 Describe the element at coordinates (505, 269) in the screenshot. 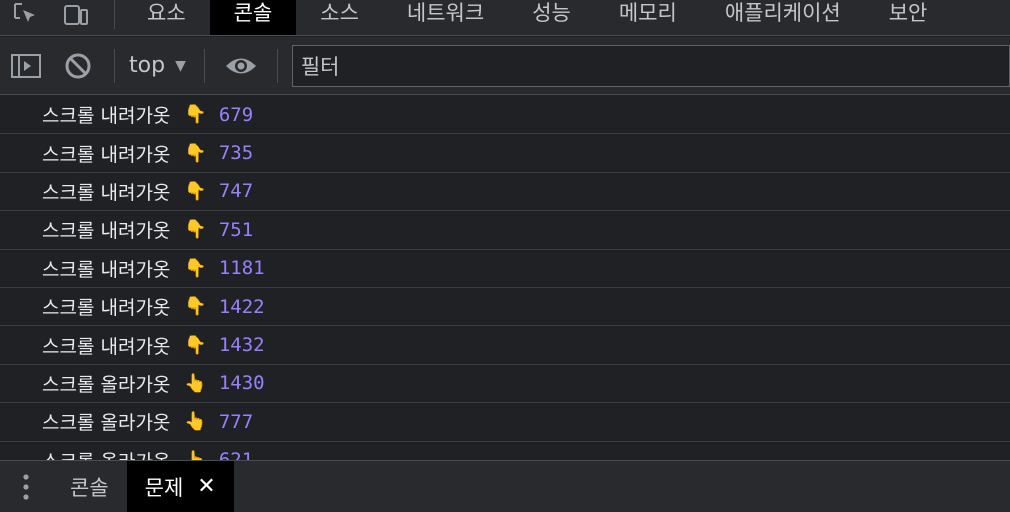

I see `console-row: 스크롤 내려가옷 👇 1181` at that location.